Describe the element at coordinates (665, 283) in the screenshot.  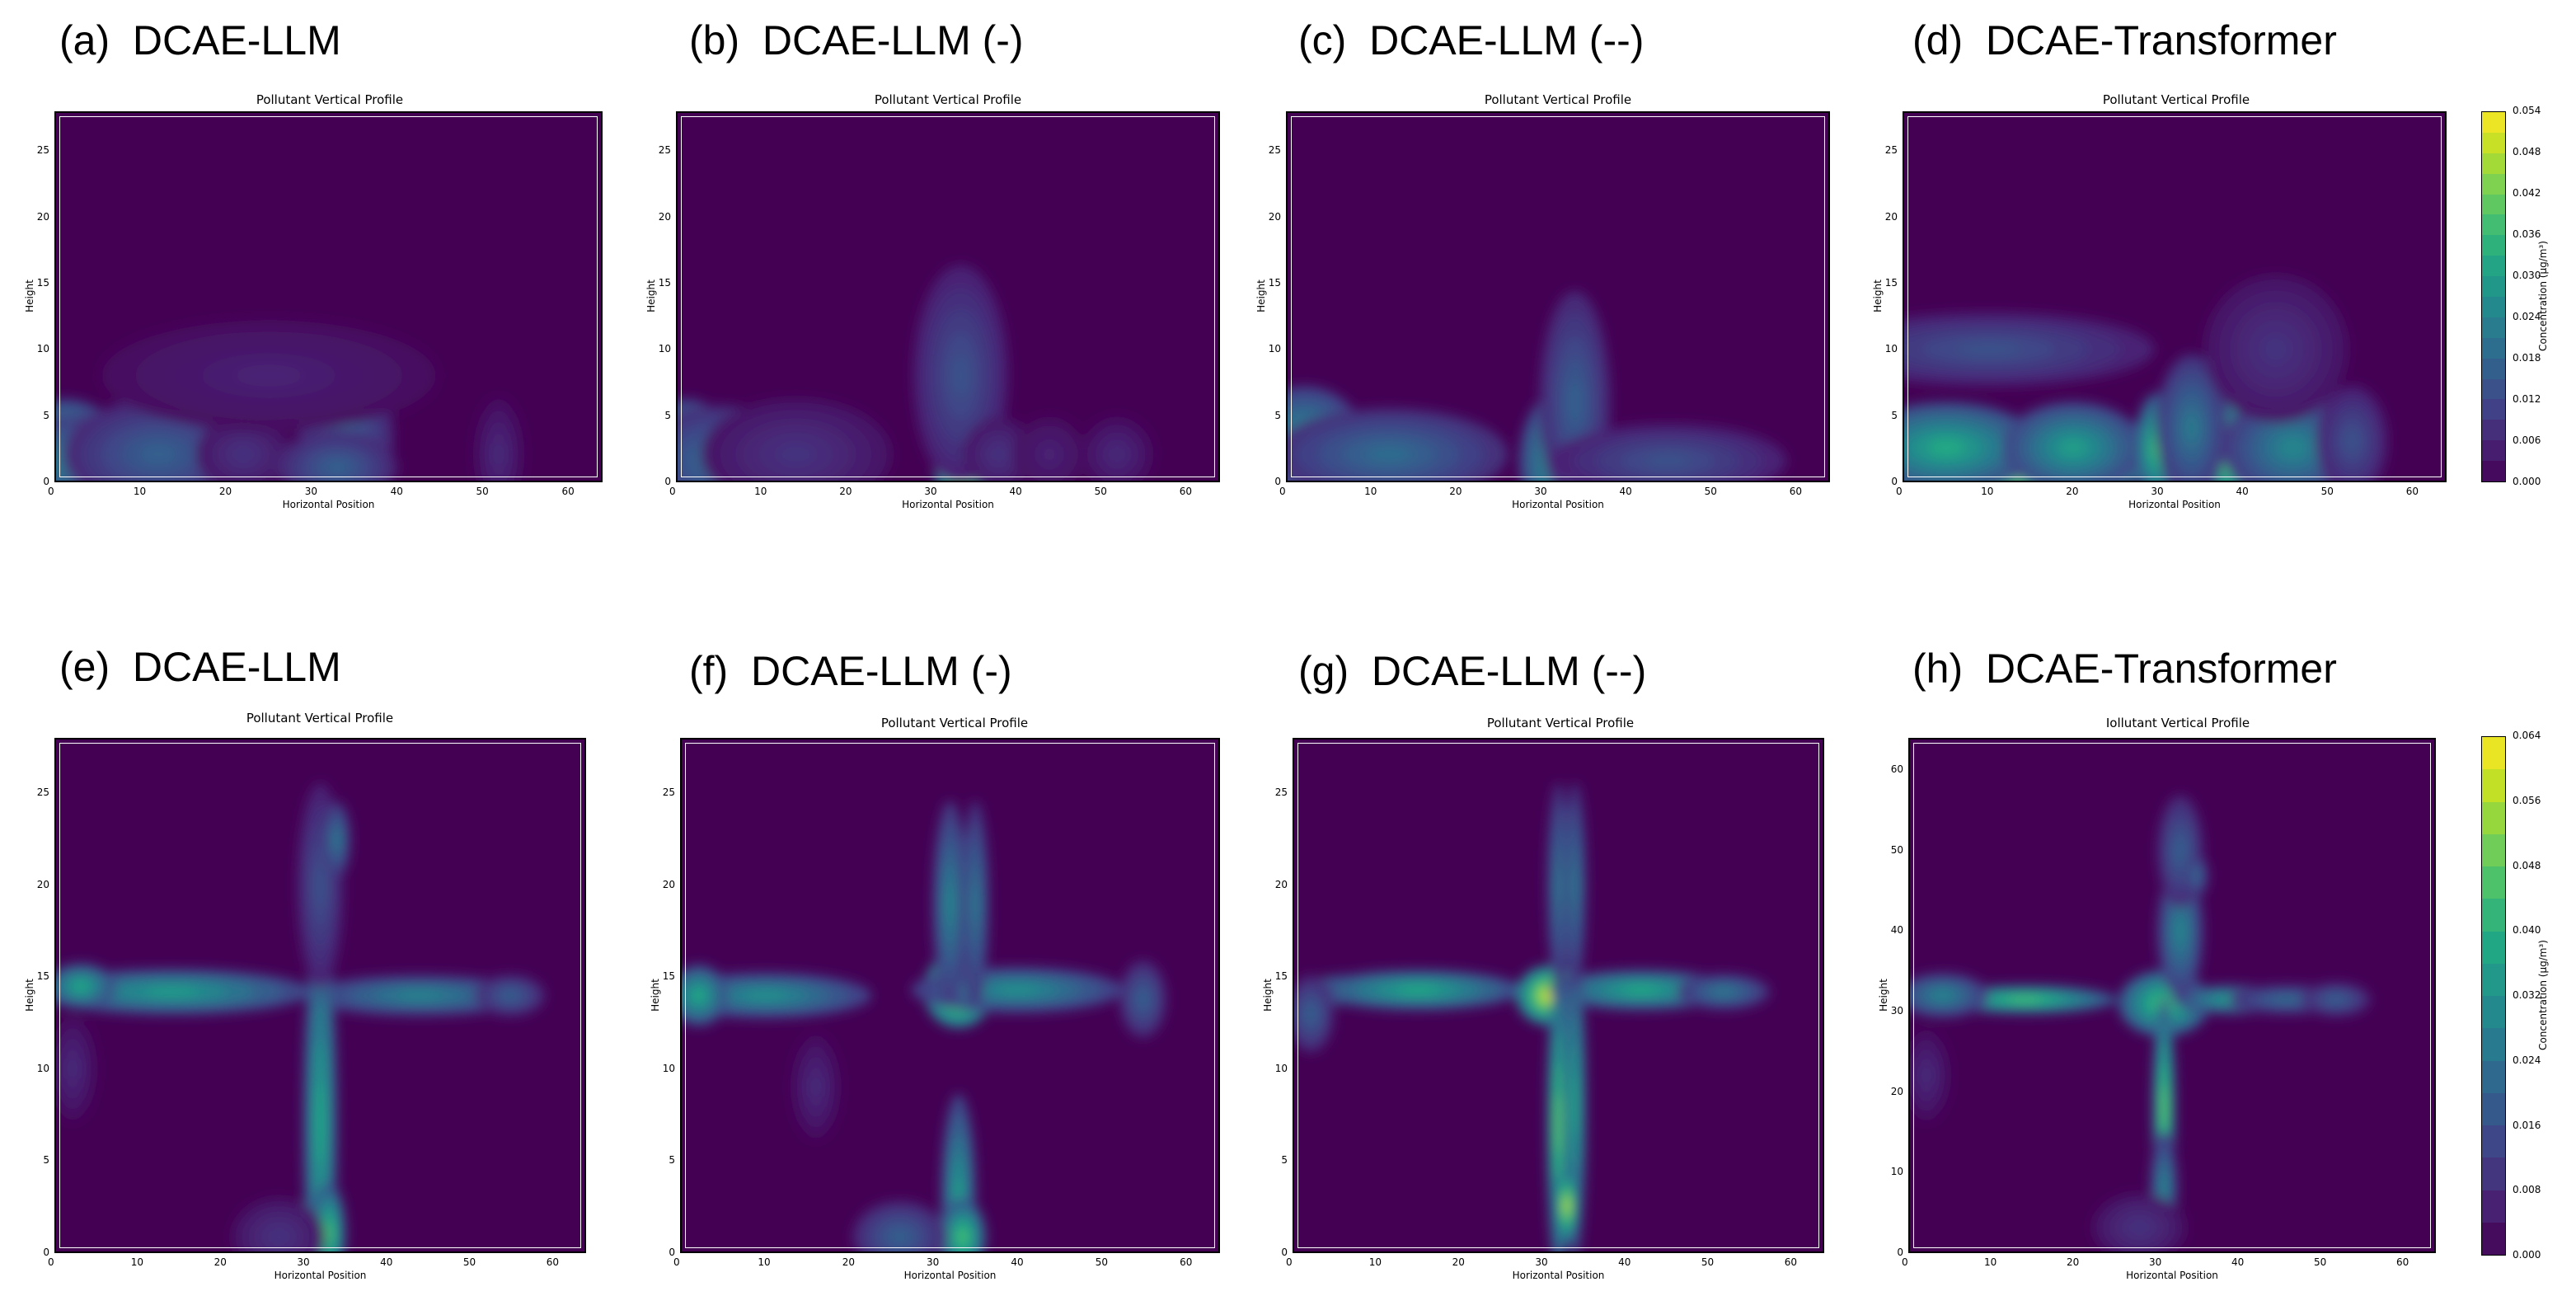
I see `panel-b-ytick-label: 15` at that location.